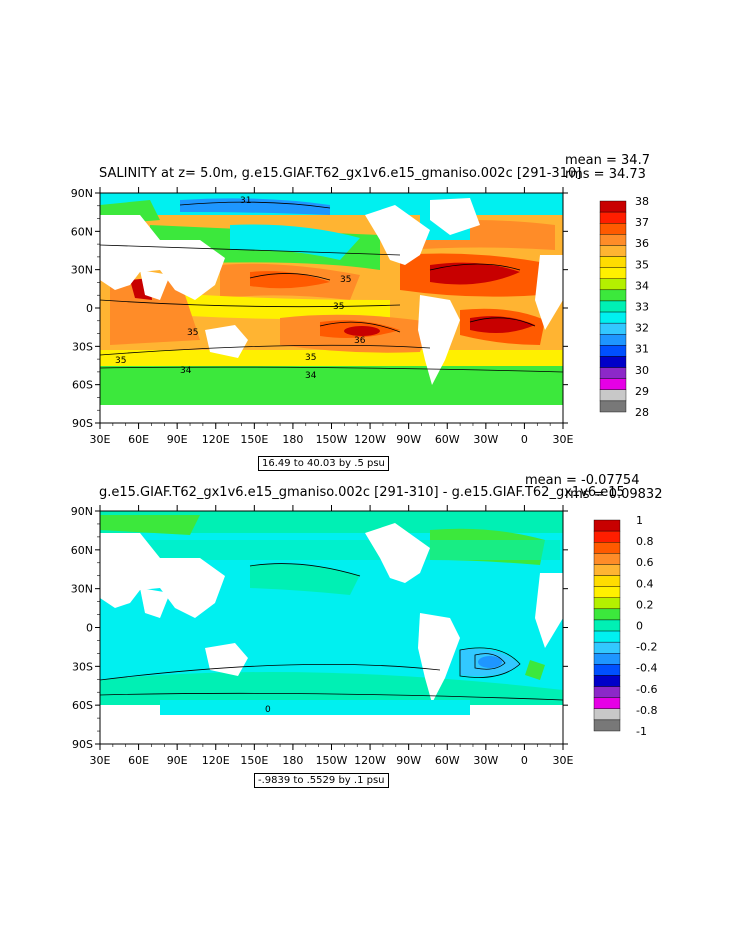 This screenshot has height=945, width=733. I want to click on lon-tick-label: 60W, so click(447, 439).